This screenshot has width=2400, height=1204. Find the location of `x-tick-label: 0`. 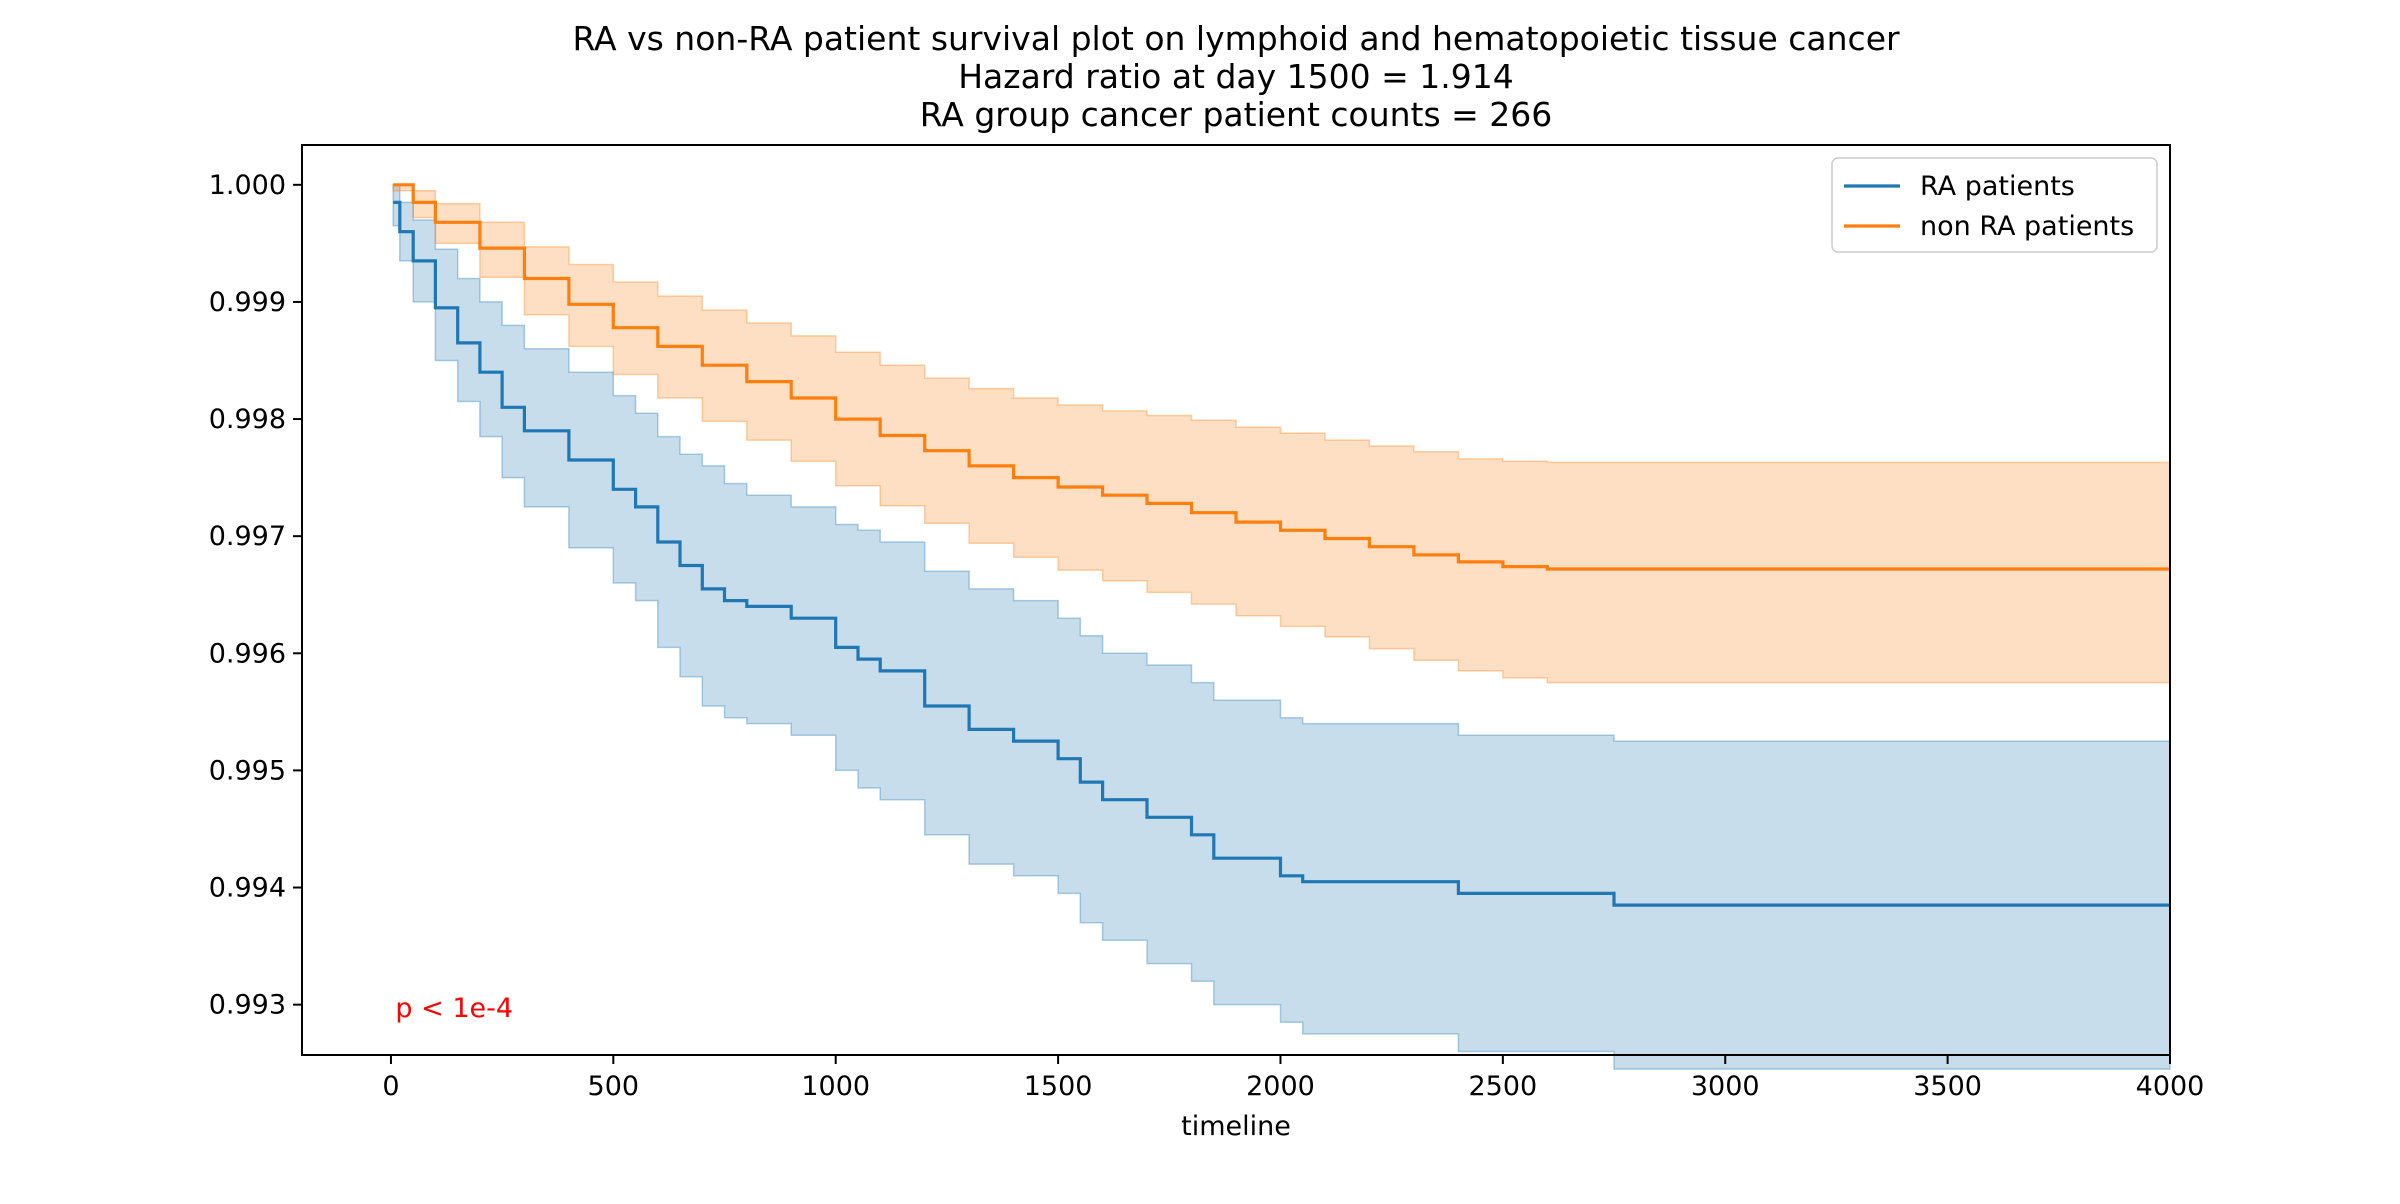

x-tick-label: 0 is located at coordinates (390, 1086).